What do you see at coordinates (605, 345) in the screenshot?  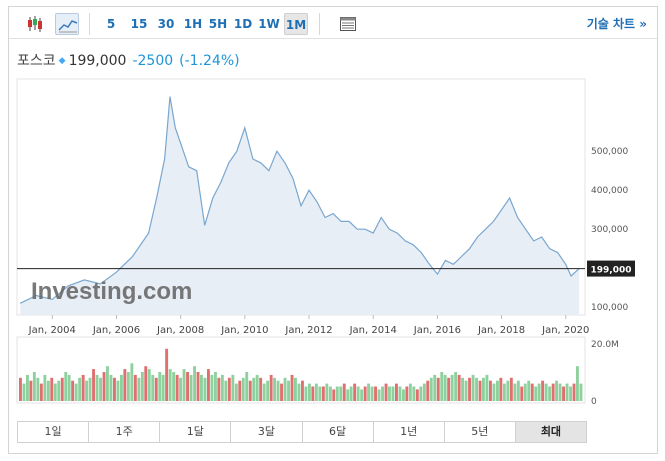 I see `volume-max-label: 20.0M` at bounding box center [605, 345].